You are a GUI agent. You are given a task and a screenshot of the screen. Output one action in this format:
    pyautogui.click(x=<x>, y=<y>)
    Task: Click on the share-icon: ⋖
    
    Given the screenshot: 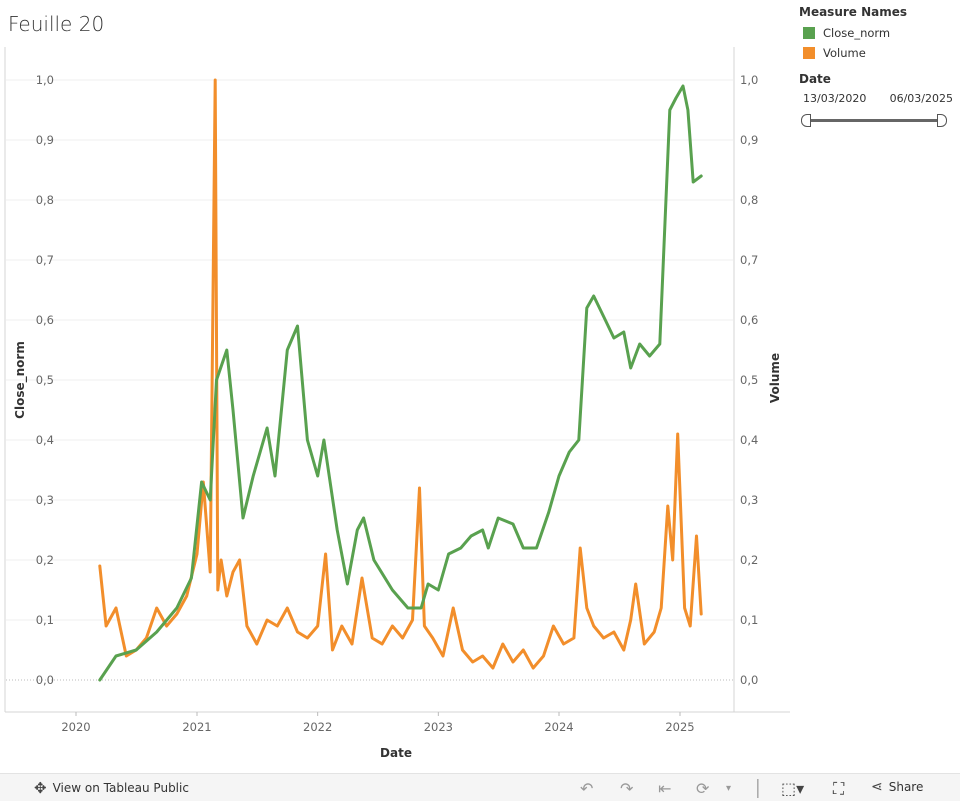 What is the action you would take?
    pyautogui.click(x=877, y=787)
    